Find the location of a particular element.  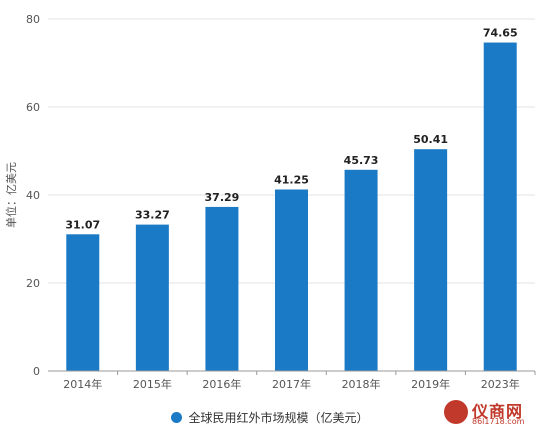

bar-value-label: 50.41 is located at coordinates (430, 139).